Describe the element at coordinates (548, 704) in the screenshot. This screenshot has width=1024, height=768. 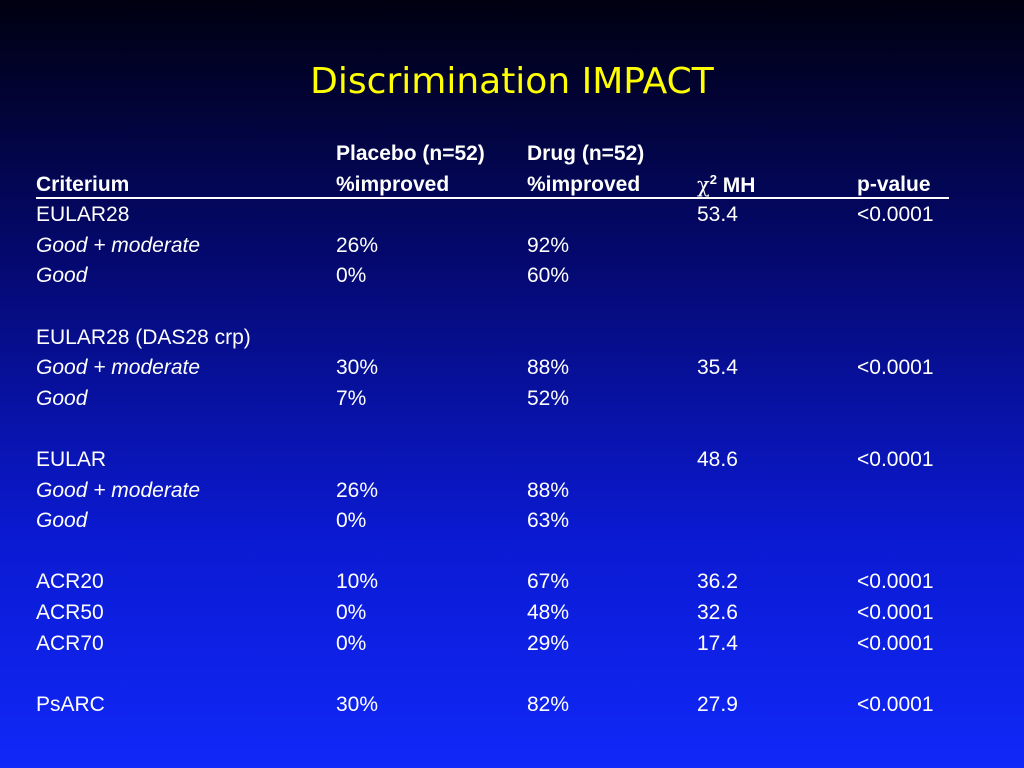
I see `drug-cell: 82%` at that location.